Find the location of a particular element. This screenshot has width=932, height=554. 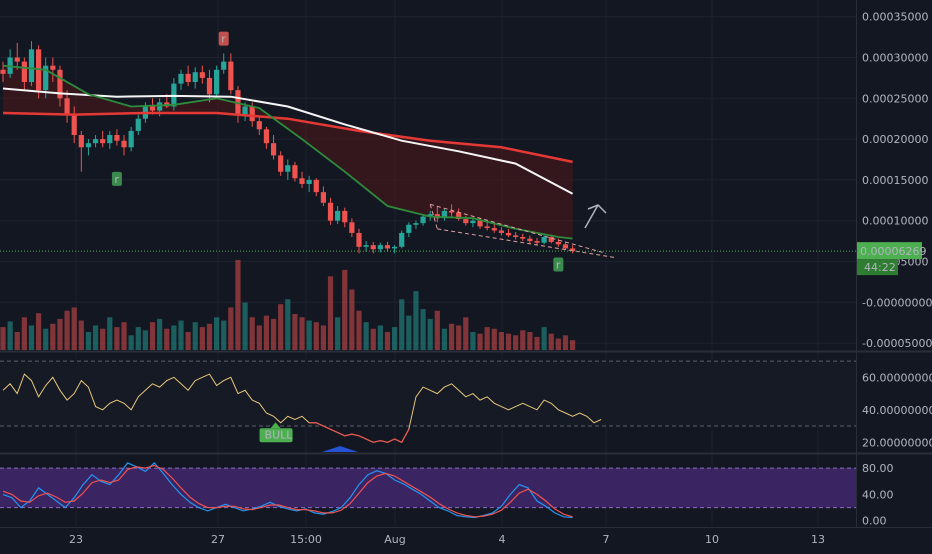

bull-badge is located at coordinates (276, 435).